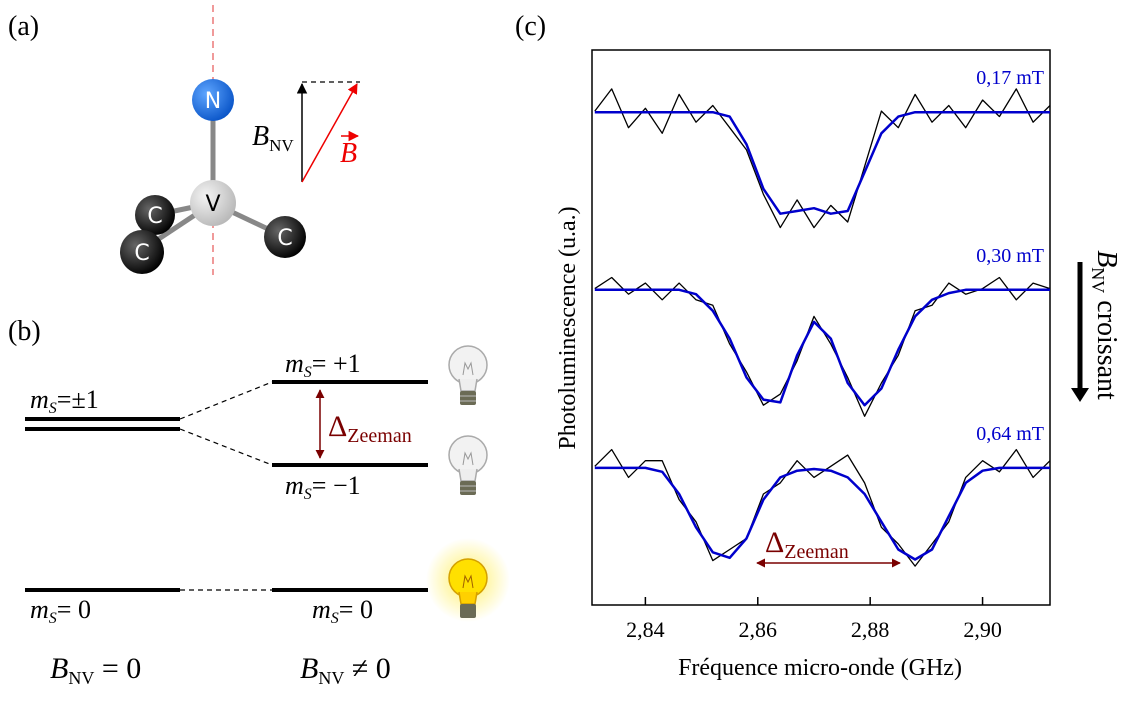  What do you see at coordinates (1010, 434) in the screenshot?
I see `series-label: 0,64 mT` at bounding box center [1010, 434].